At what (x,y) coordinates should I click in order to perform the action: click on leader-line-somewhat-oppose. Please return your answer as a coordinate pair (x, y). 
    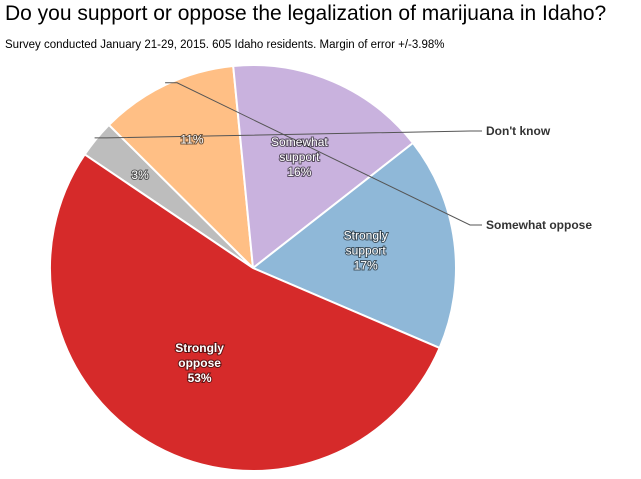
    Looking at the image, I should click on (323, 154).